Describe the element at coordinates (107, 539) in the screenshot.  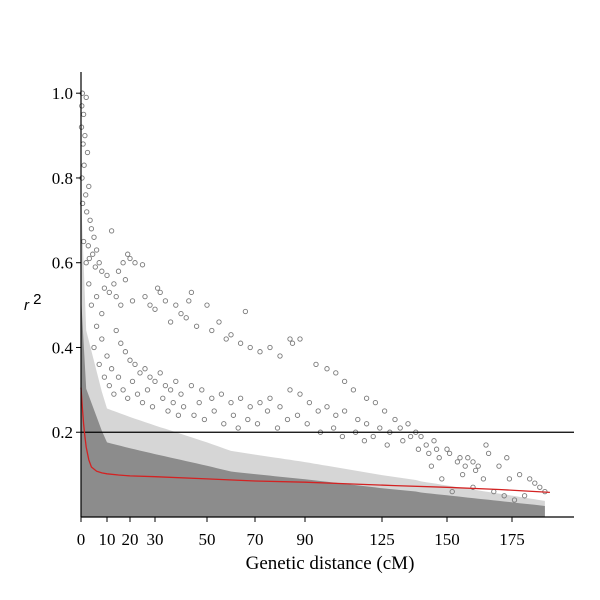
I see `x-tick-label: 10` at that location.